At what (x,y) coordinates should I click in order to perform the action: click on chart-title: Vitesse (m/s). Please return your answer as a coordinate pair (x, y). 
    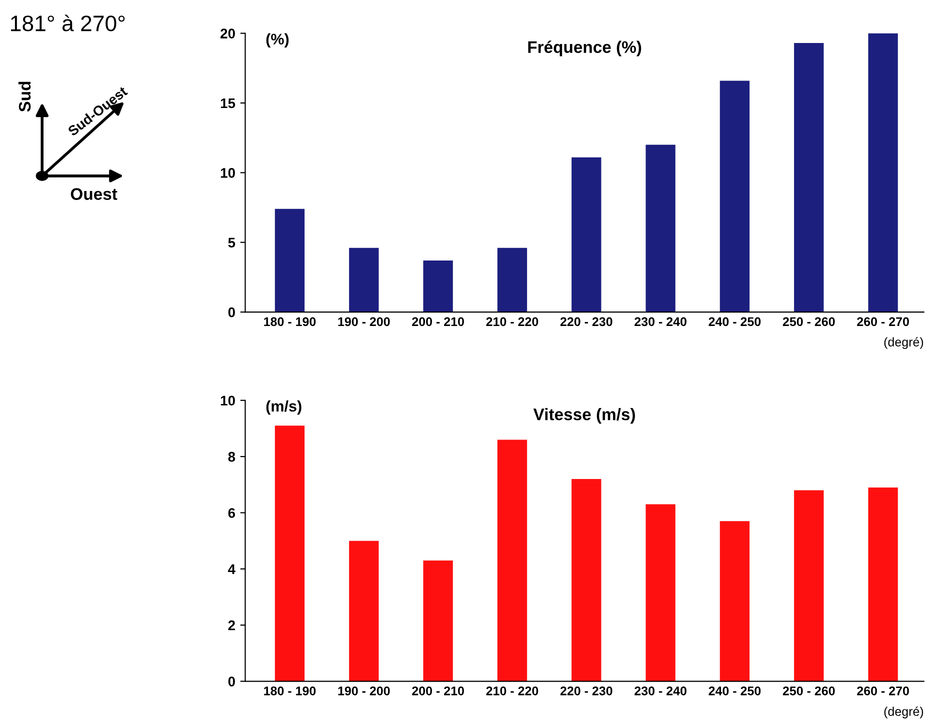
    Looking at the image, I should click on (584, 416).